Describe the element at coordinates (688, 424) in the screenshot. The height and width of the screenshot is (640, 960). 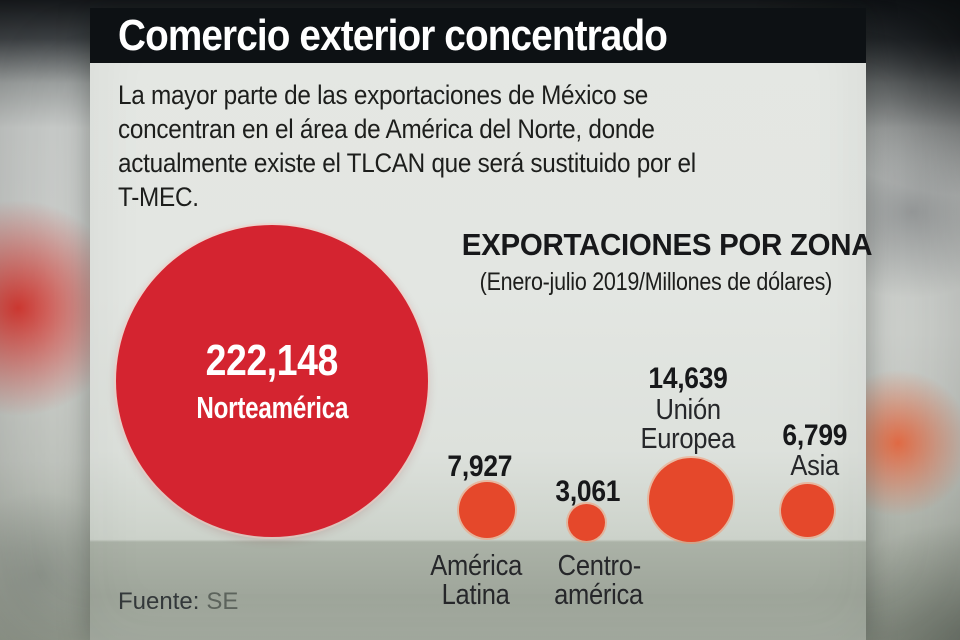
I see `bubble-label-union-europea: Unión Europea` at that location.